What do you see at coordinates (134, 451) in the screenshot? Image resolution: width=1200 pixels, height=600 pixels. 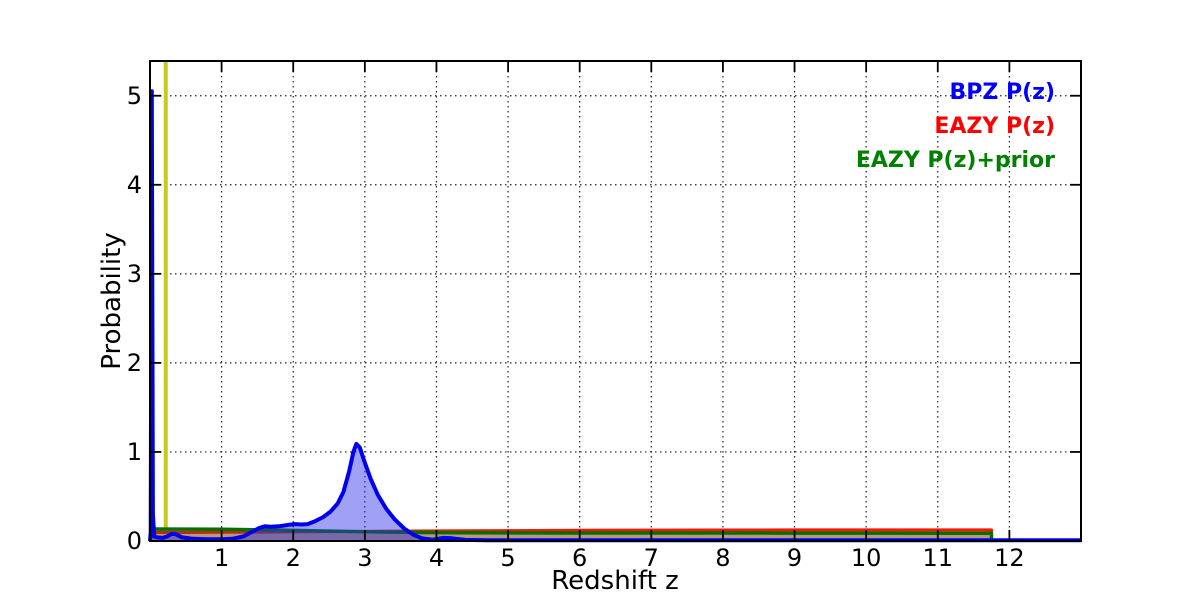 I see `y-tick-label: 1` at bounding box center [134, 451].